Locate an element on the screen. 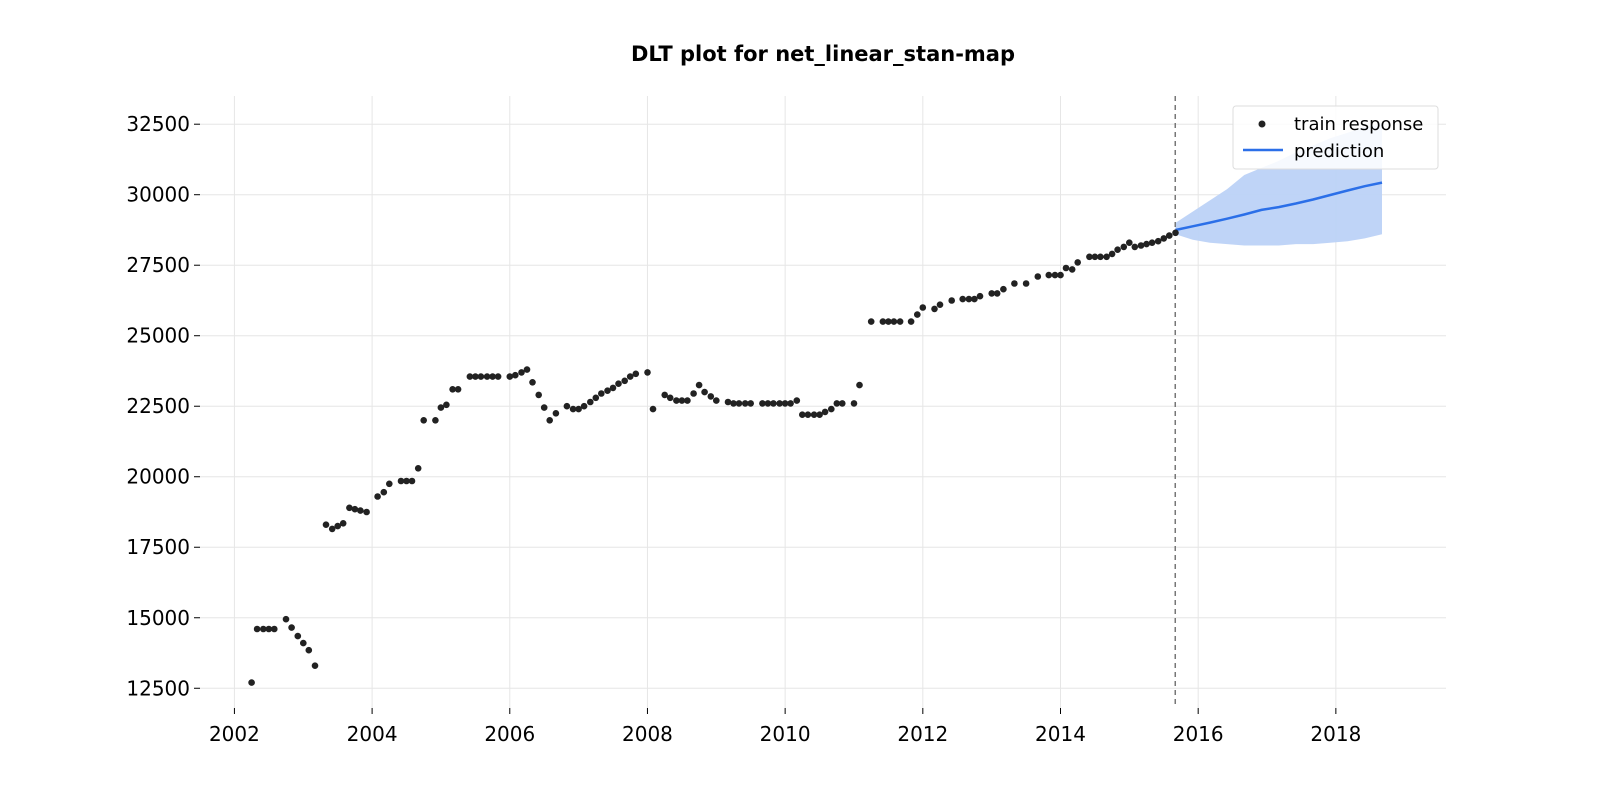 This screenshot has width=1600, height=800. x-tick-label: 2004 is located at coordinates (372, 734).